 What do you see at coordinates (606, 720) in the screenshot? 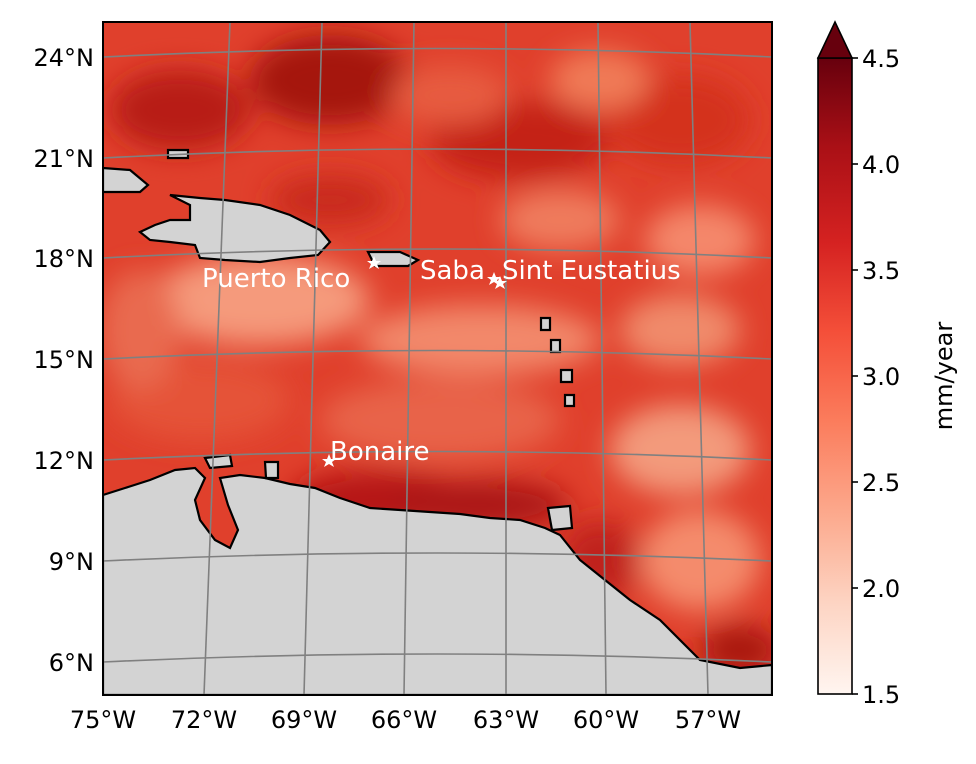
I see `lon-tick-label: 60°W` at bounding box center [606, 720].